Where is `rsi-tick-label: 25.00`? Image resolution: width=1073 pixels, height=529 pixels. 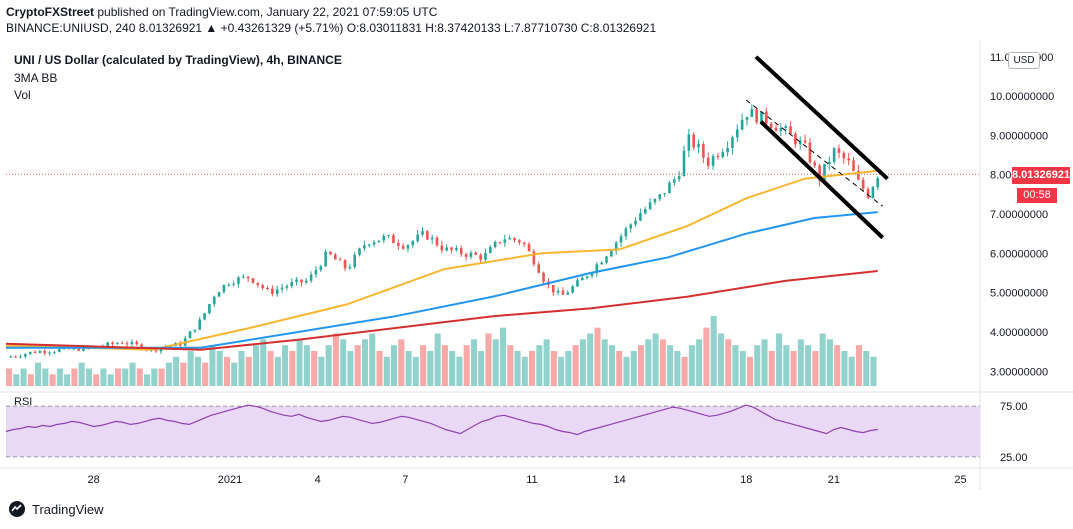
rsi-tick-label: 25.00 is located at coordinates (1014, 458).